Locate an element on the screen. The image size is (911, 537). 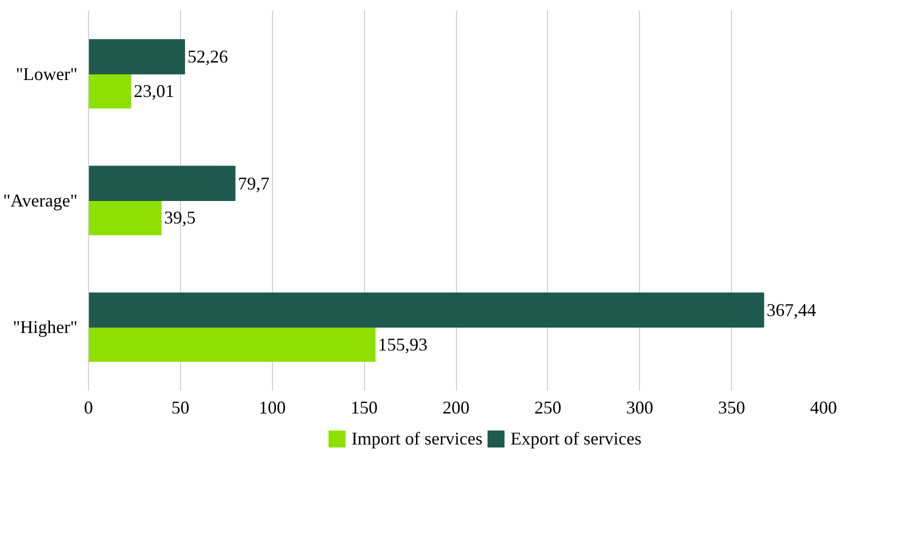
text: 79,7 is located at coordinates (254, 183).